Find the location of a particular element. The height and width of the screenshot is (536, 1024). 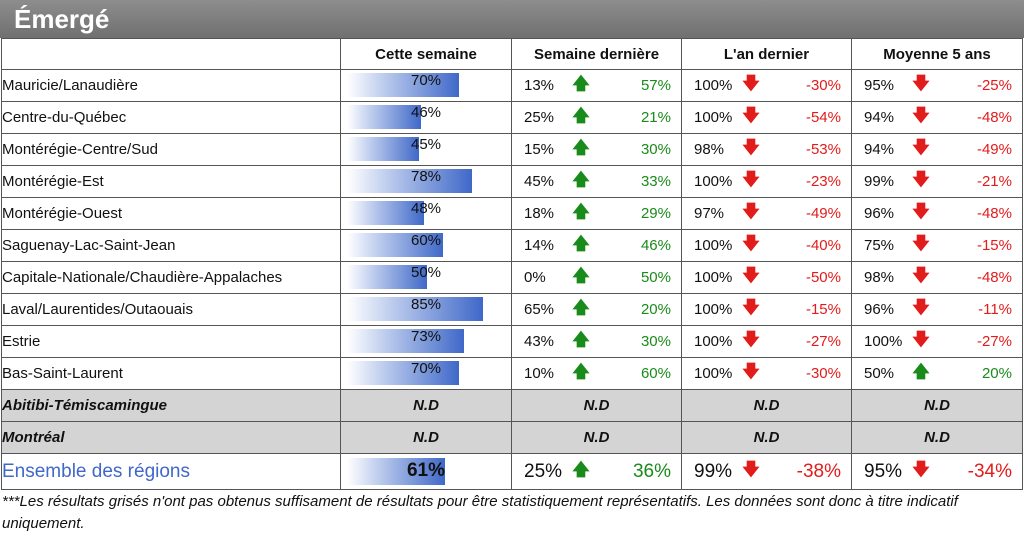

cell-last_week: 45% 🡅 33% is located at coordinates (596, 181).